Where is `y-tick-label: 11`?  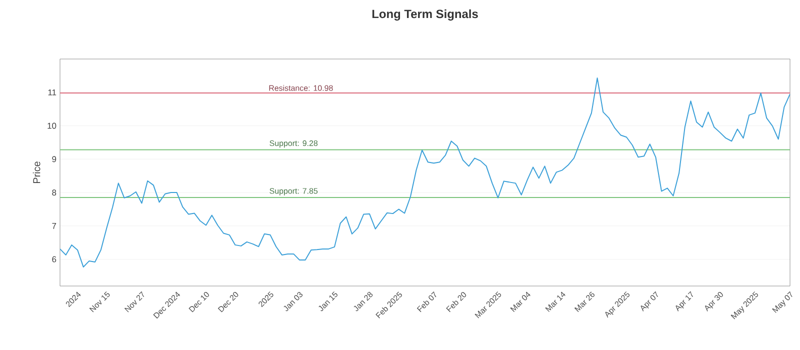 y-tick-label: 11 is located at coordinates (52, 92).